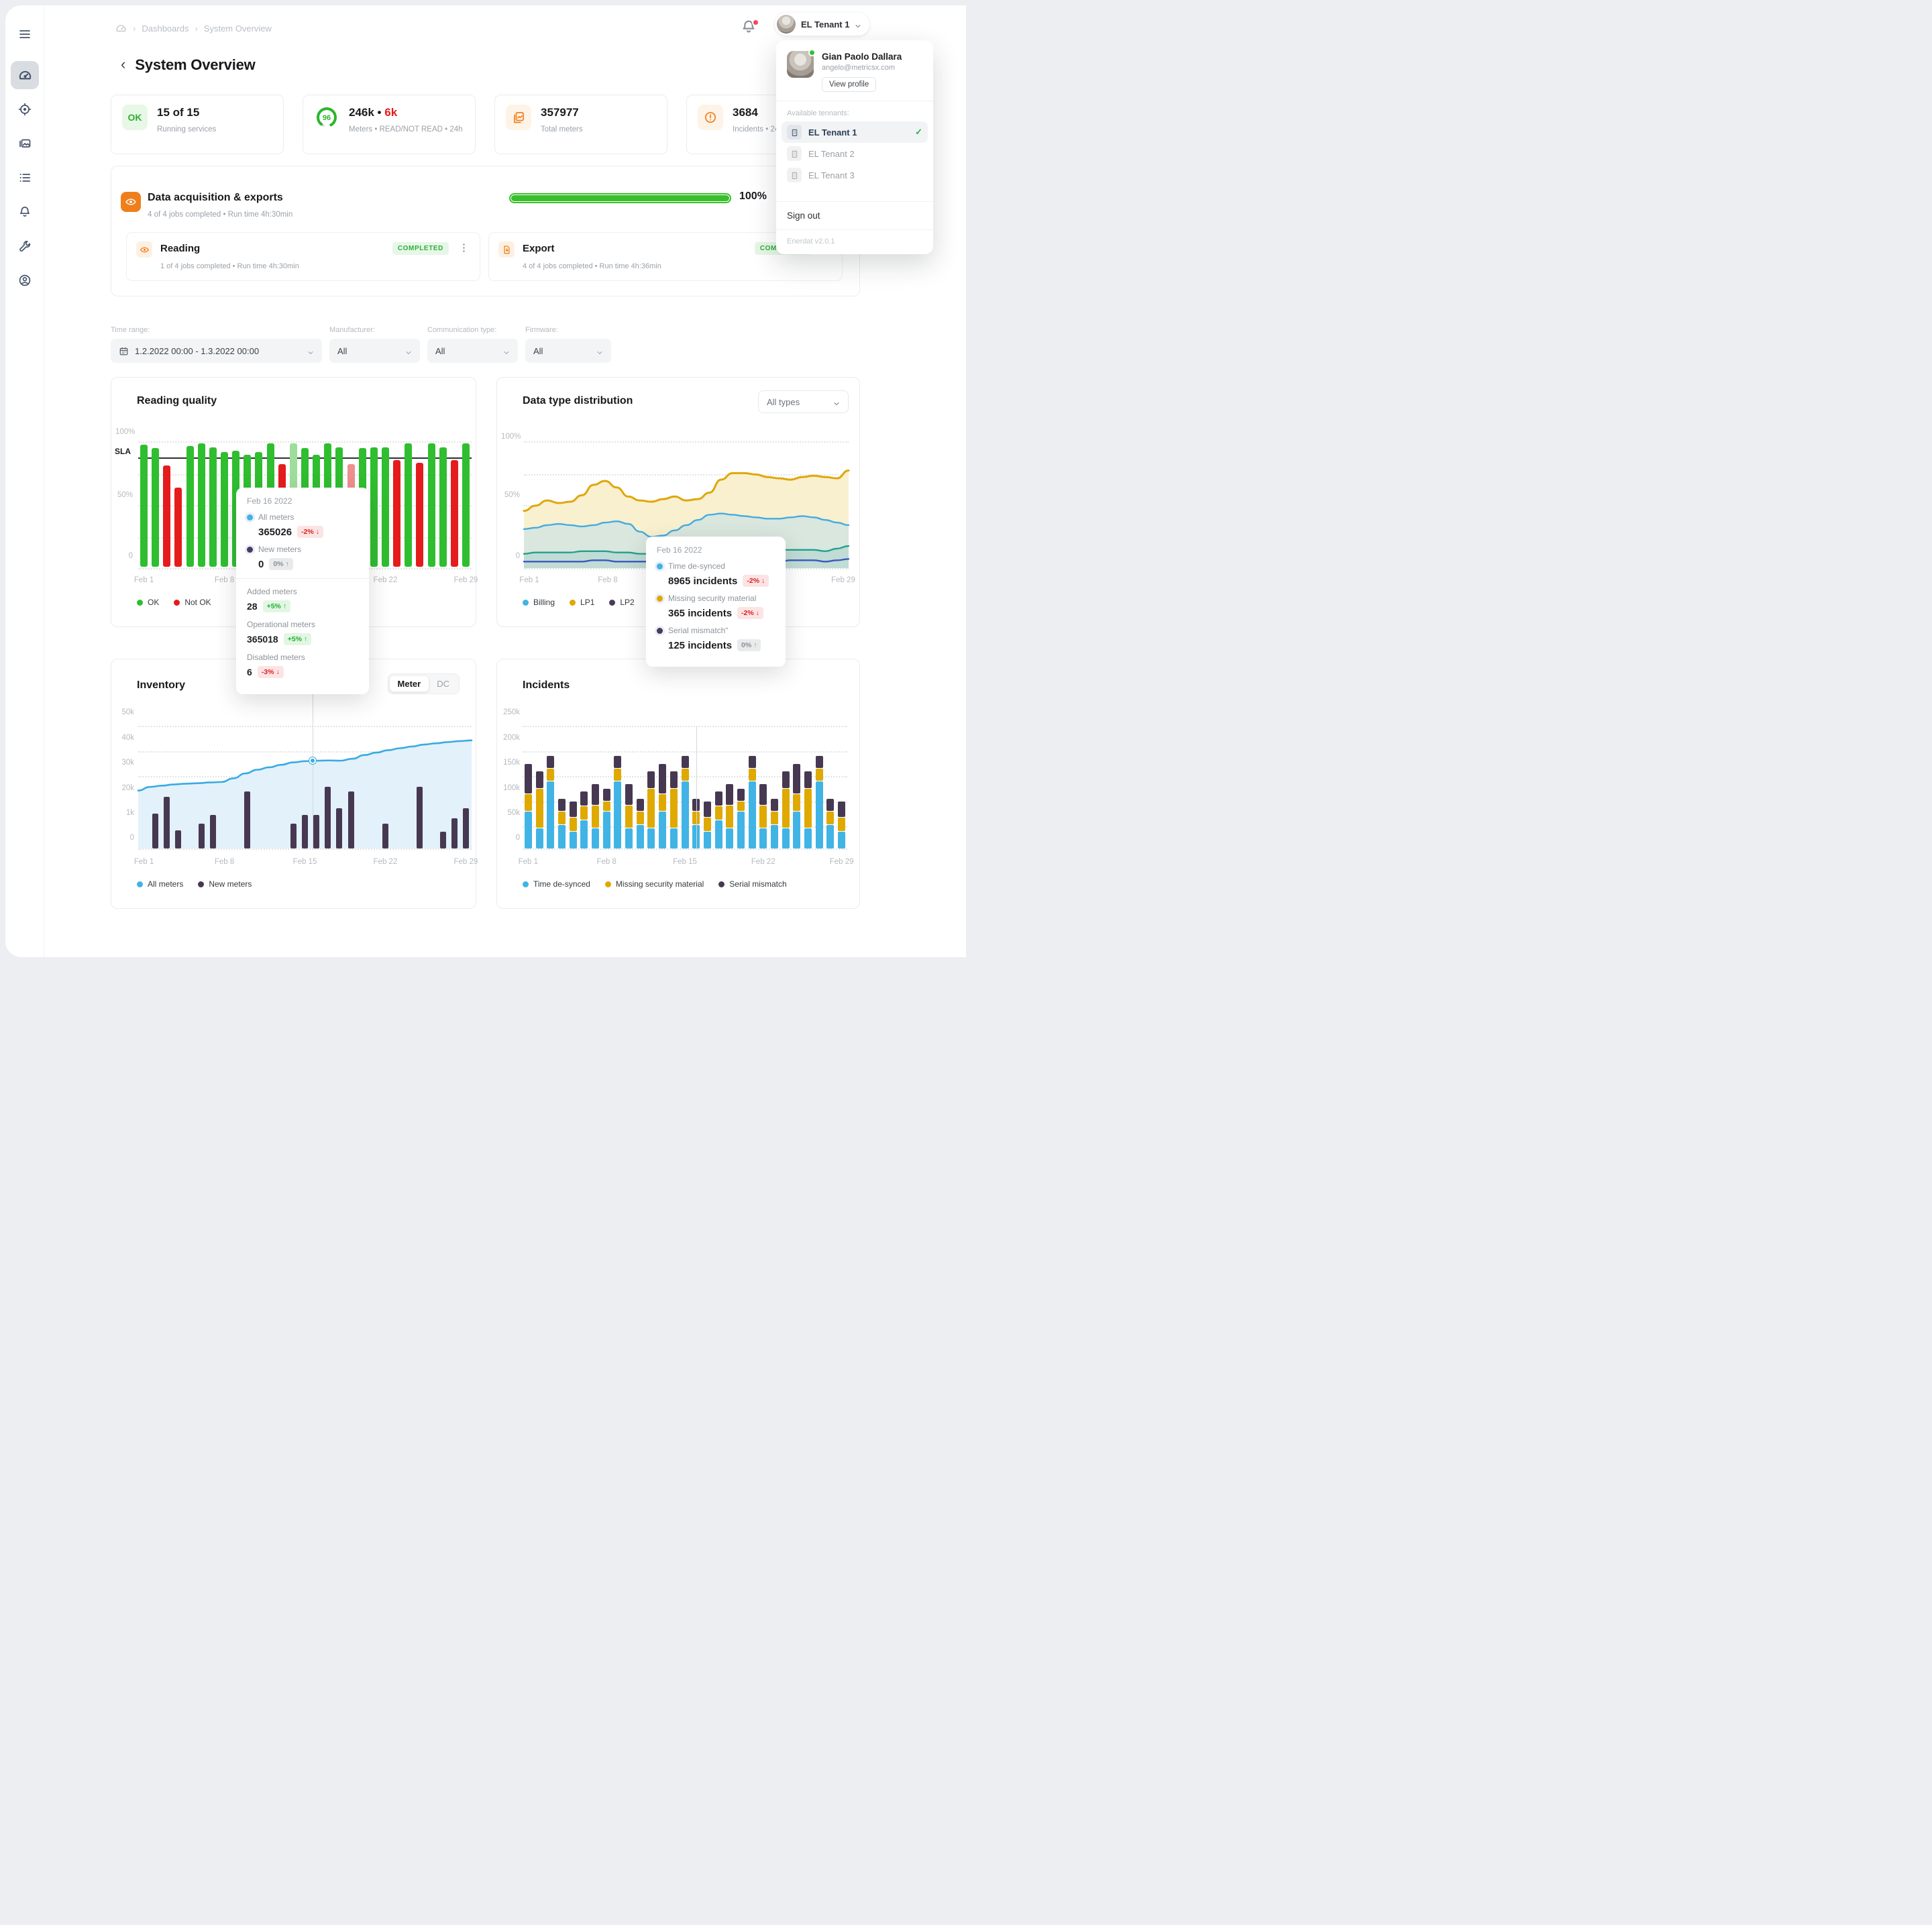  What do you see at coordinates (464, 248) in the screenshot?
I see `kebab-menu-icon: ⋮` at bounding box center [464, 248].